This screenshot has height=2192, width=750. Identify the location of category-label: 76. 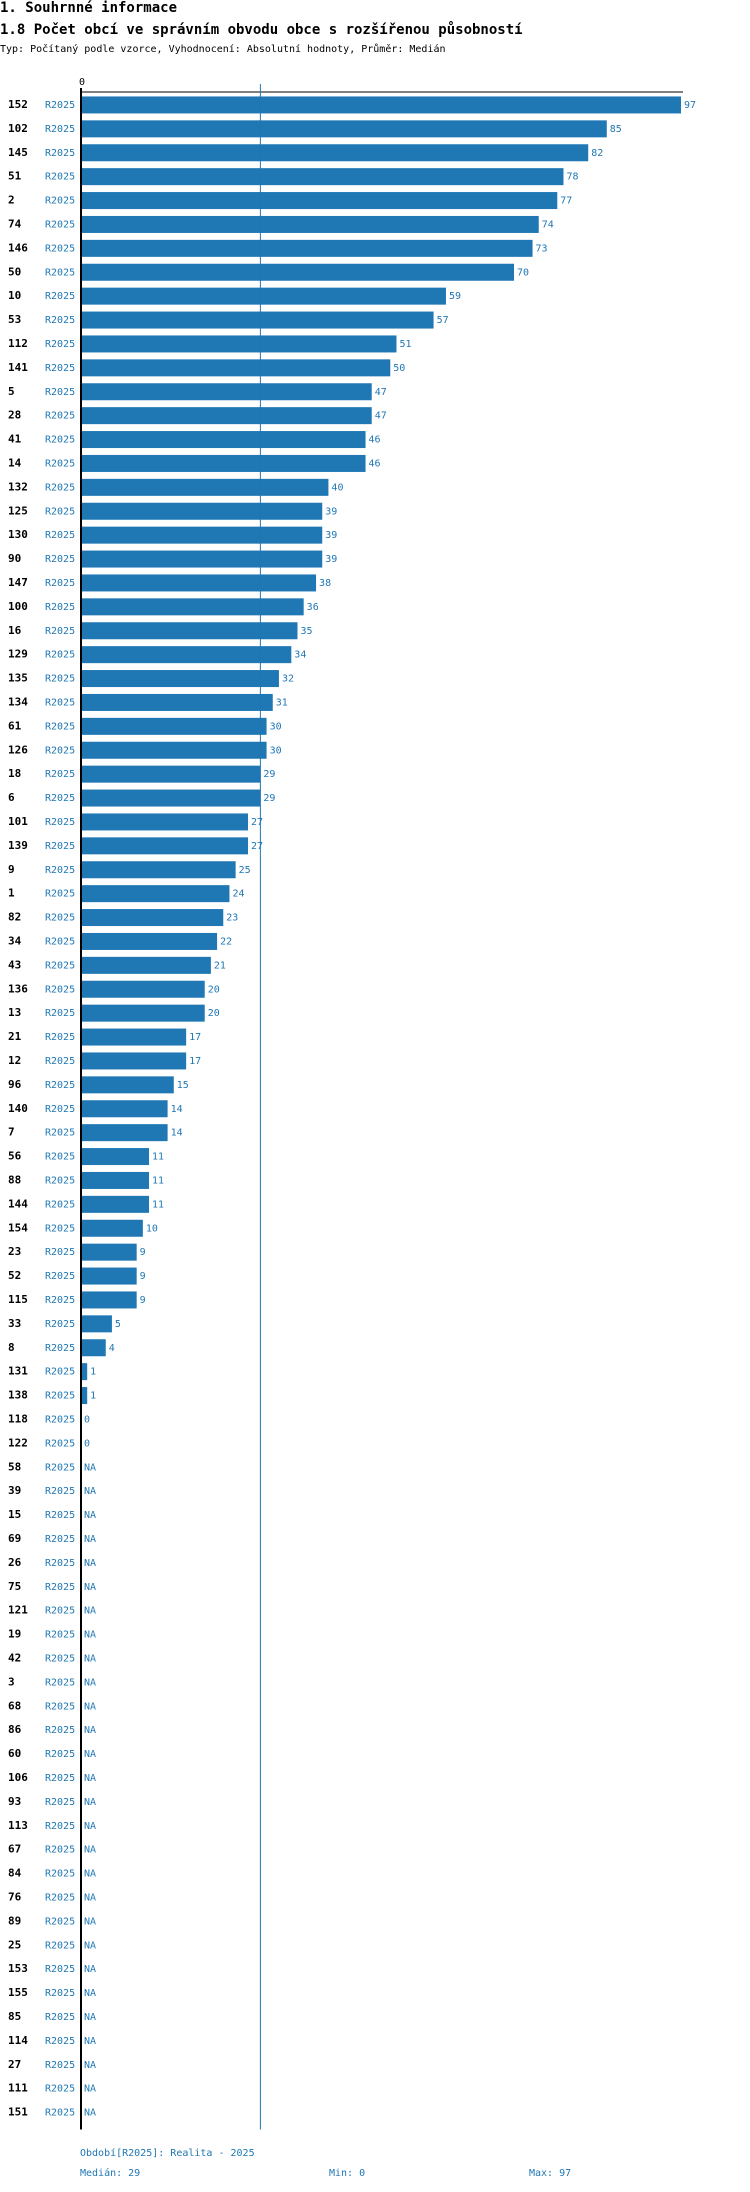
(15, 1896).